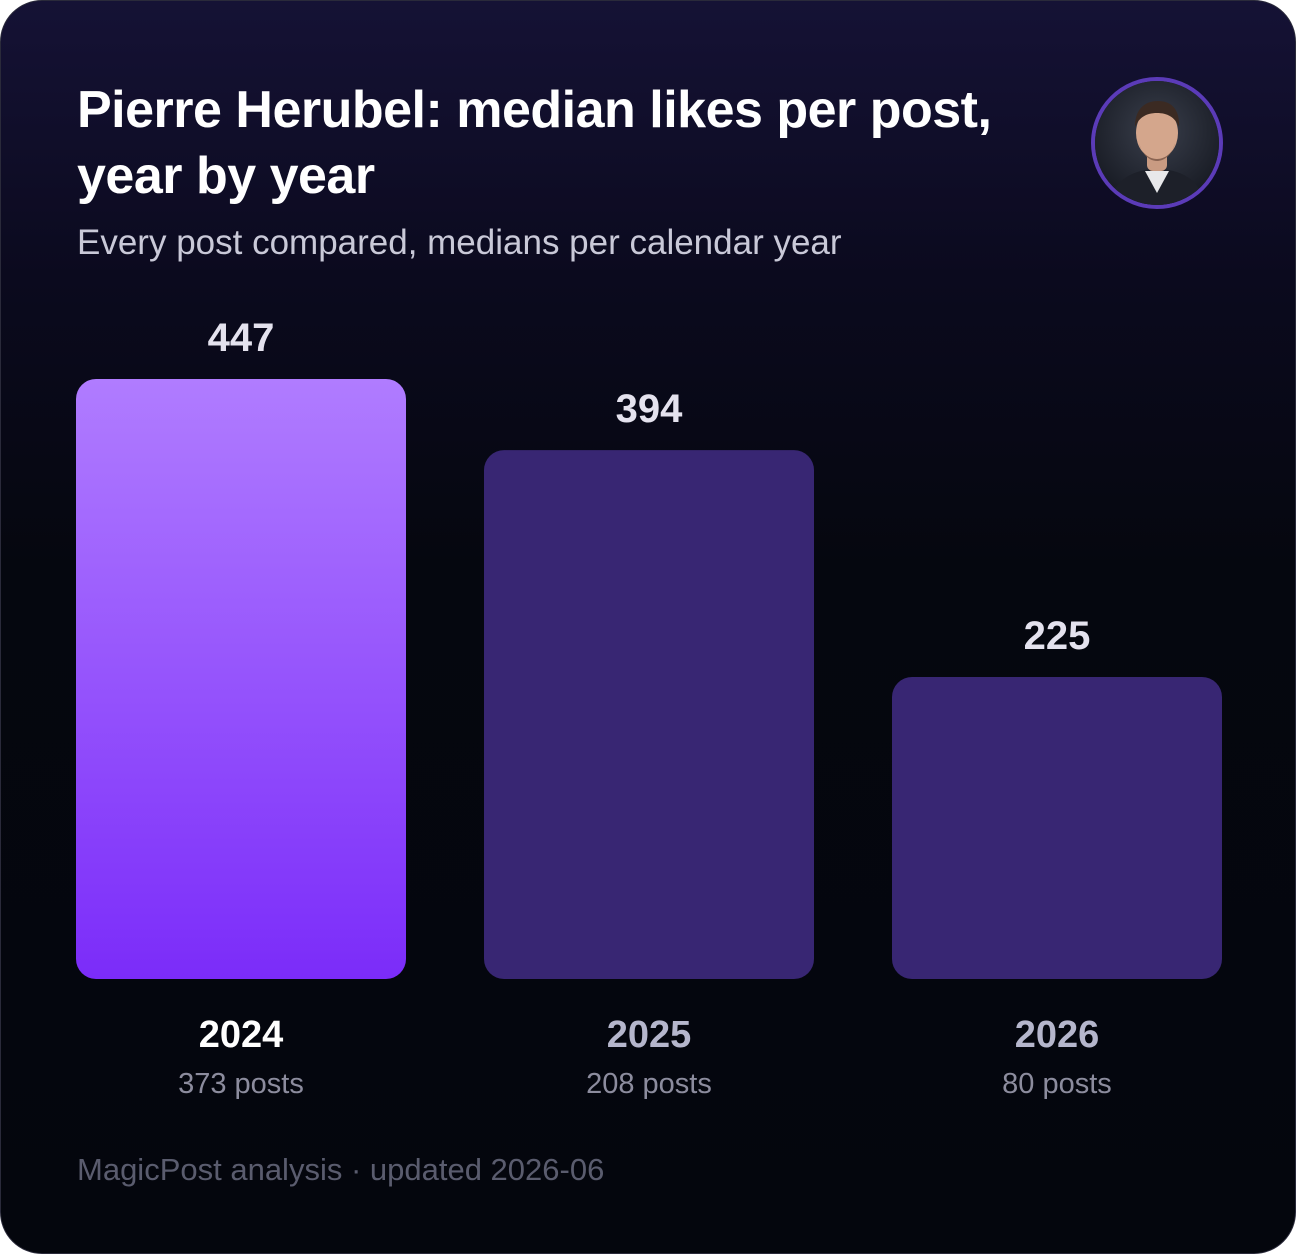 The width and height of the screenshot is (1296, 1254). I want to click on post-count-2026: 80 posts, so click(1057, 1084).